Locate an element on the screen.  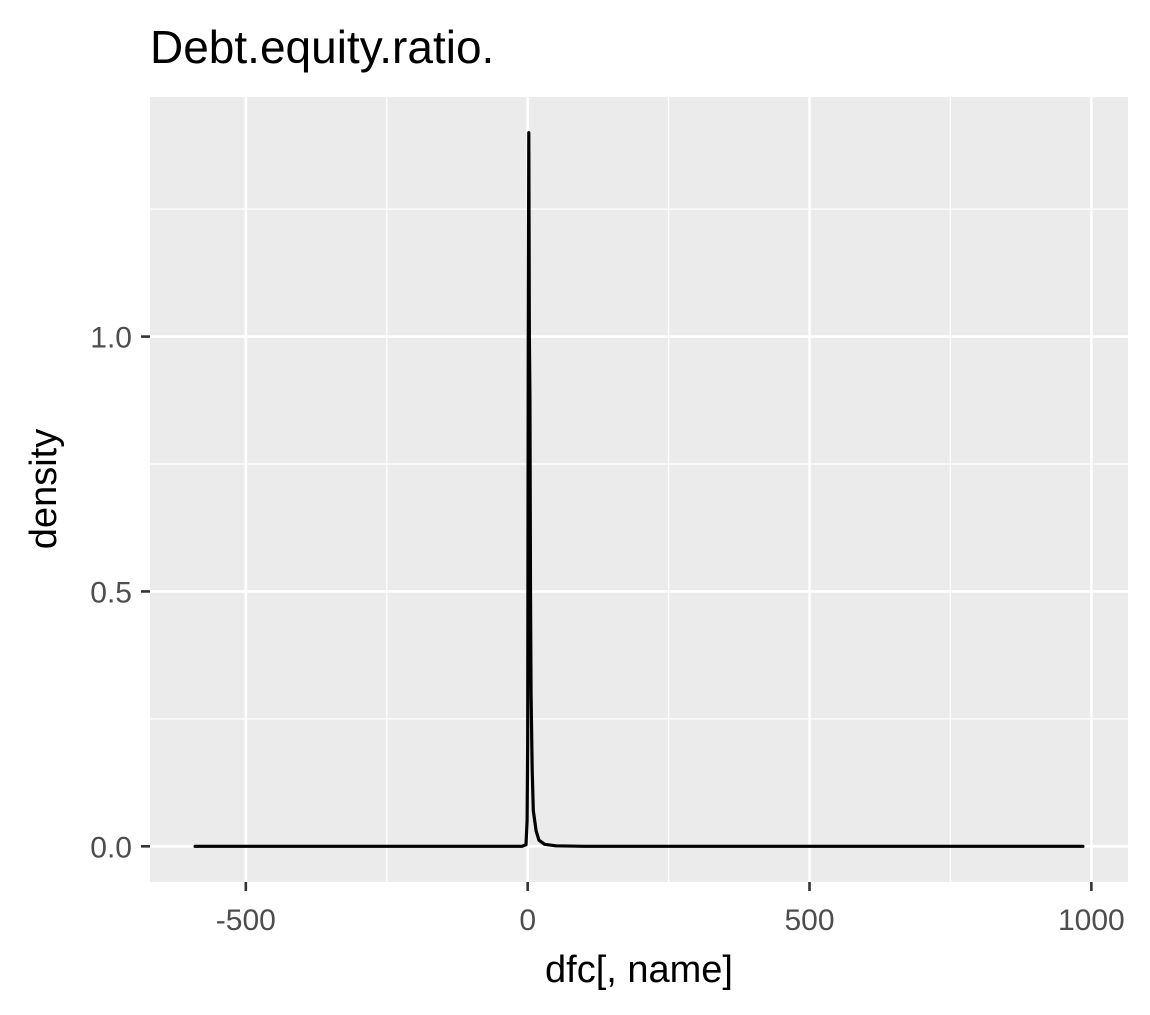
y-tick-label: 1.0 is located at coordinates (111, 338).